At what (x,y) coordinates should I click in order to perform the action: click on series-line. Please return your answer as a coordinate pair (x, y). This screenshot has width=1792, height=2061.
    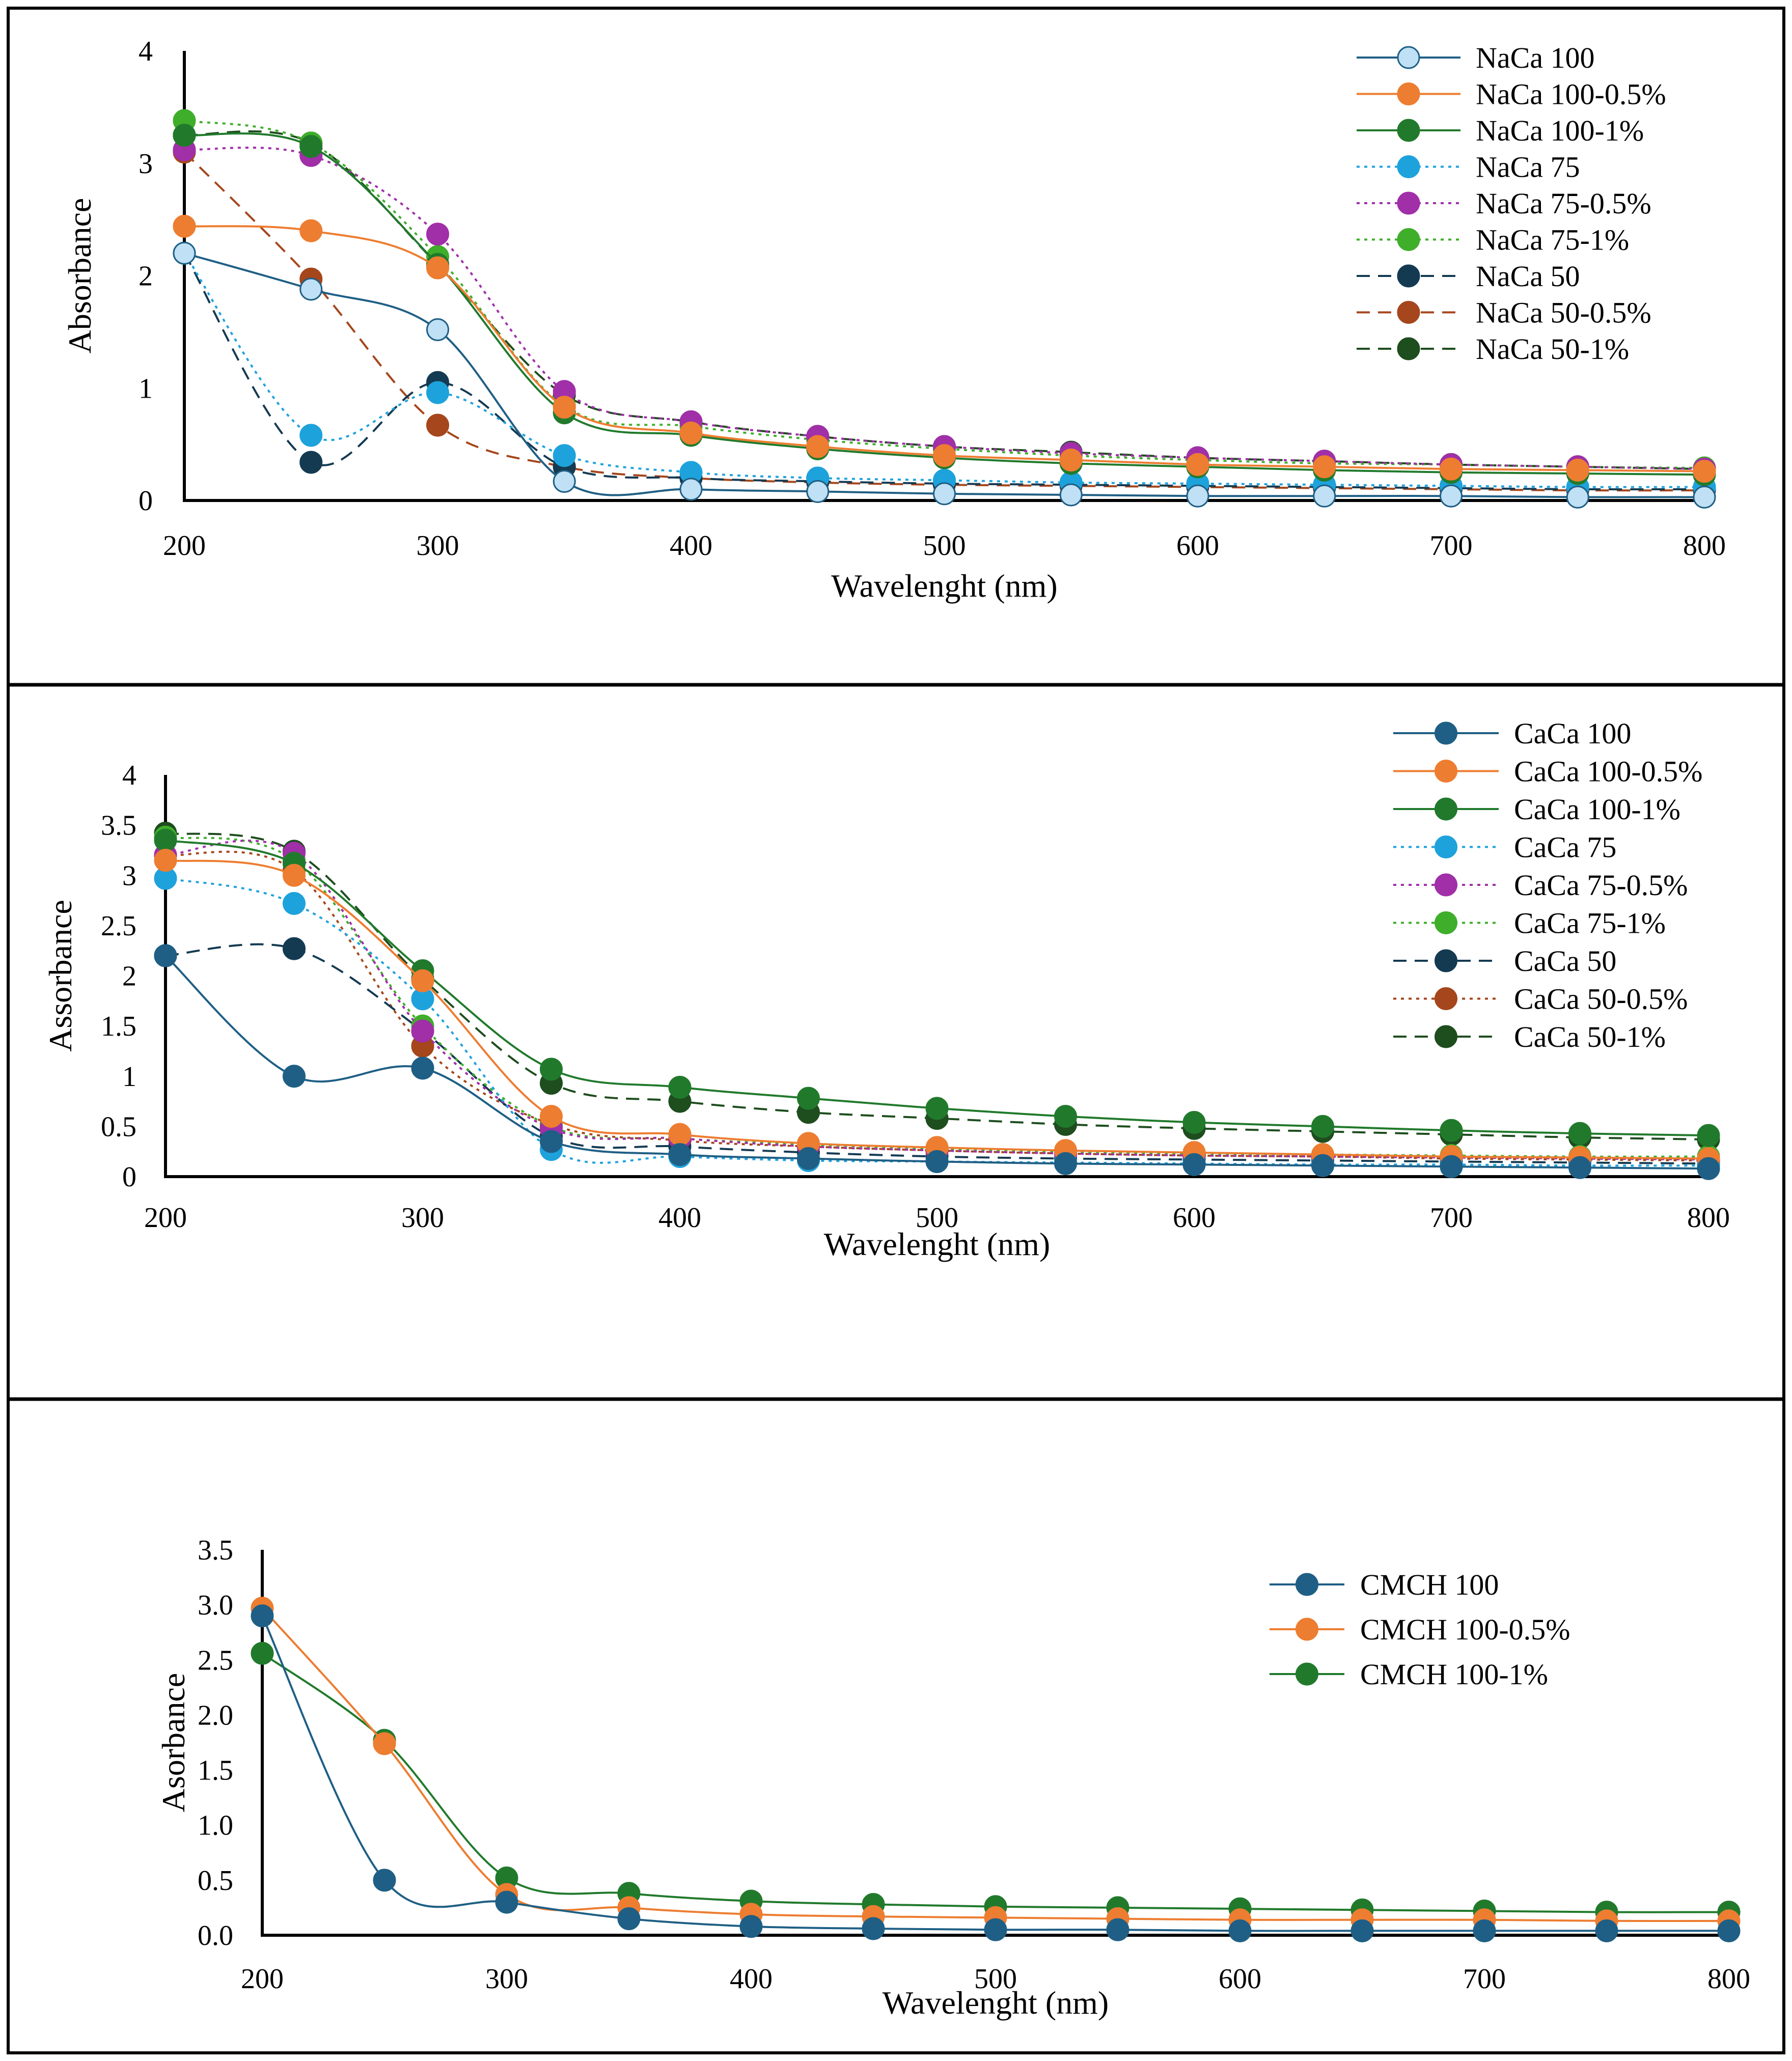
    Looking at the image, I should click on (937, 988).